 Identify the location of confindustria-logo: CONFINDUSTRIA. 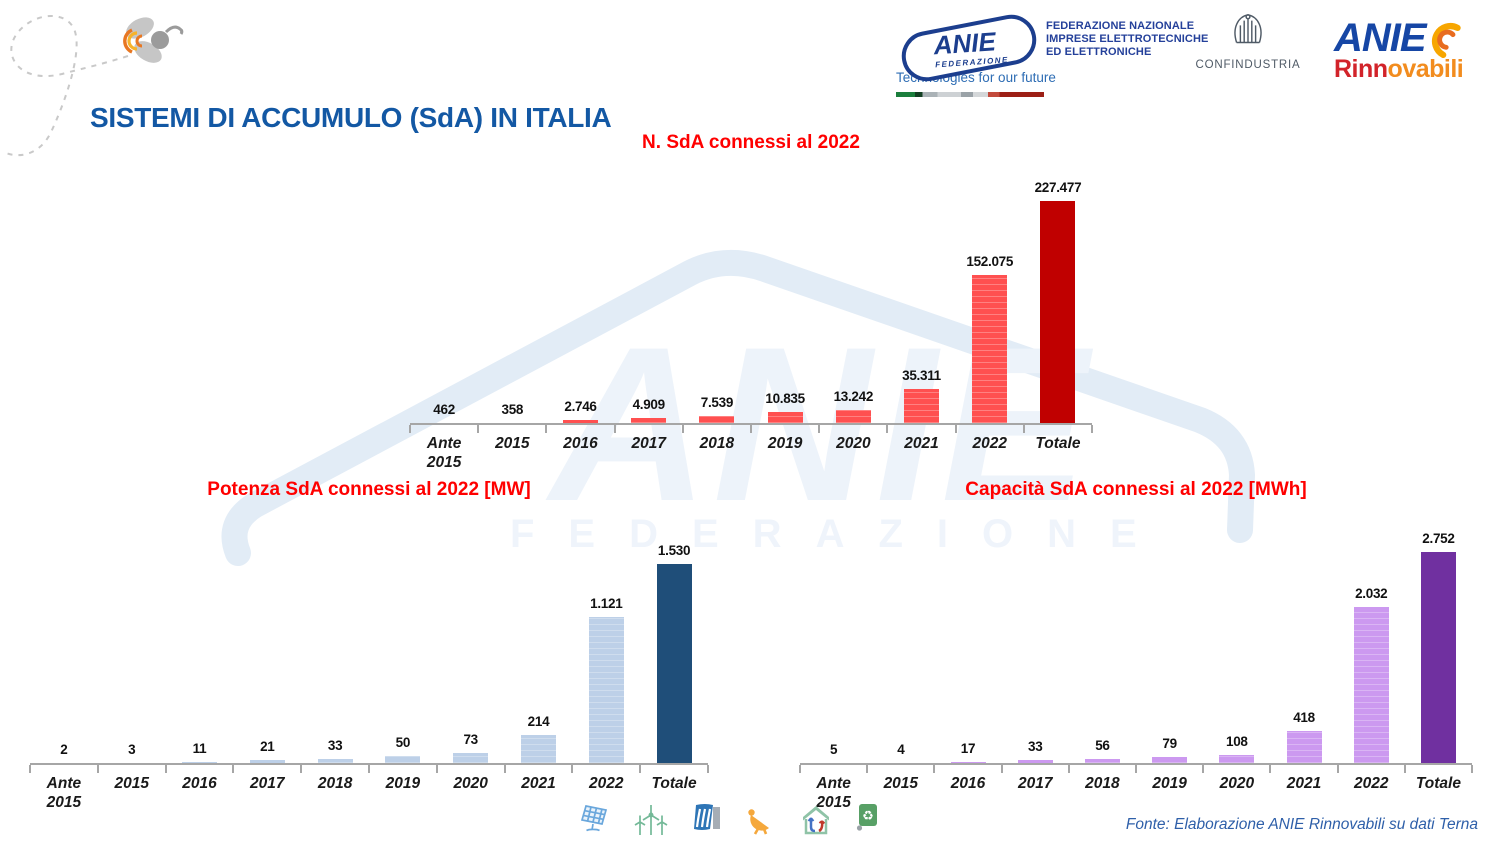
(1248, 41).